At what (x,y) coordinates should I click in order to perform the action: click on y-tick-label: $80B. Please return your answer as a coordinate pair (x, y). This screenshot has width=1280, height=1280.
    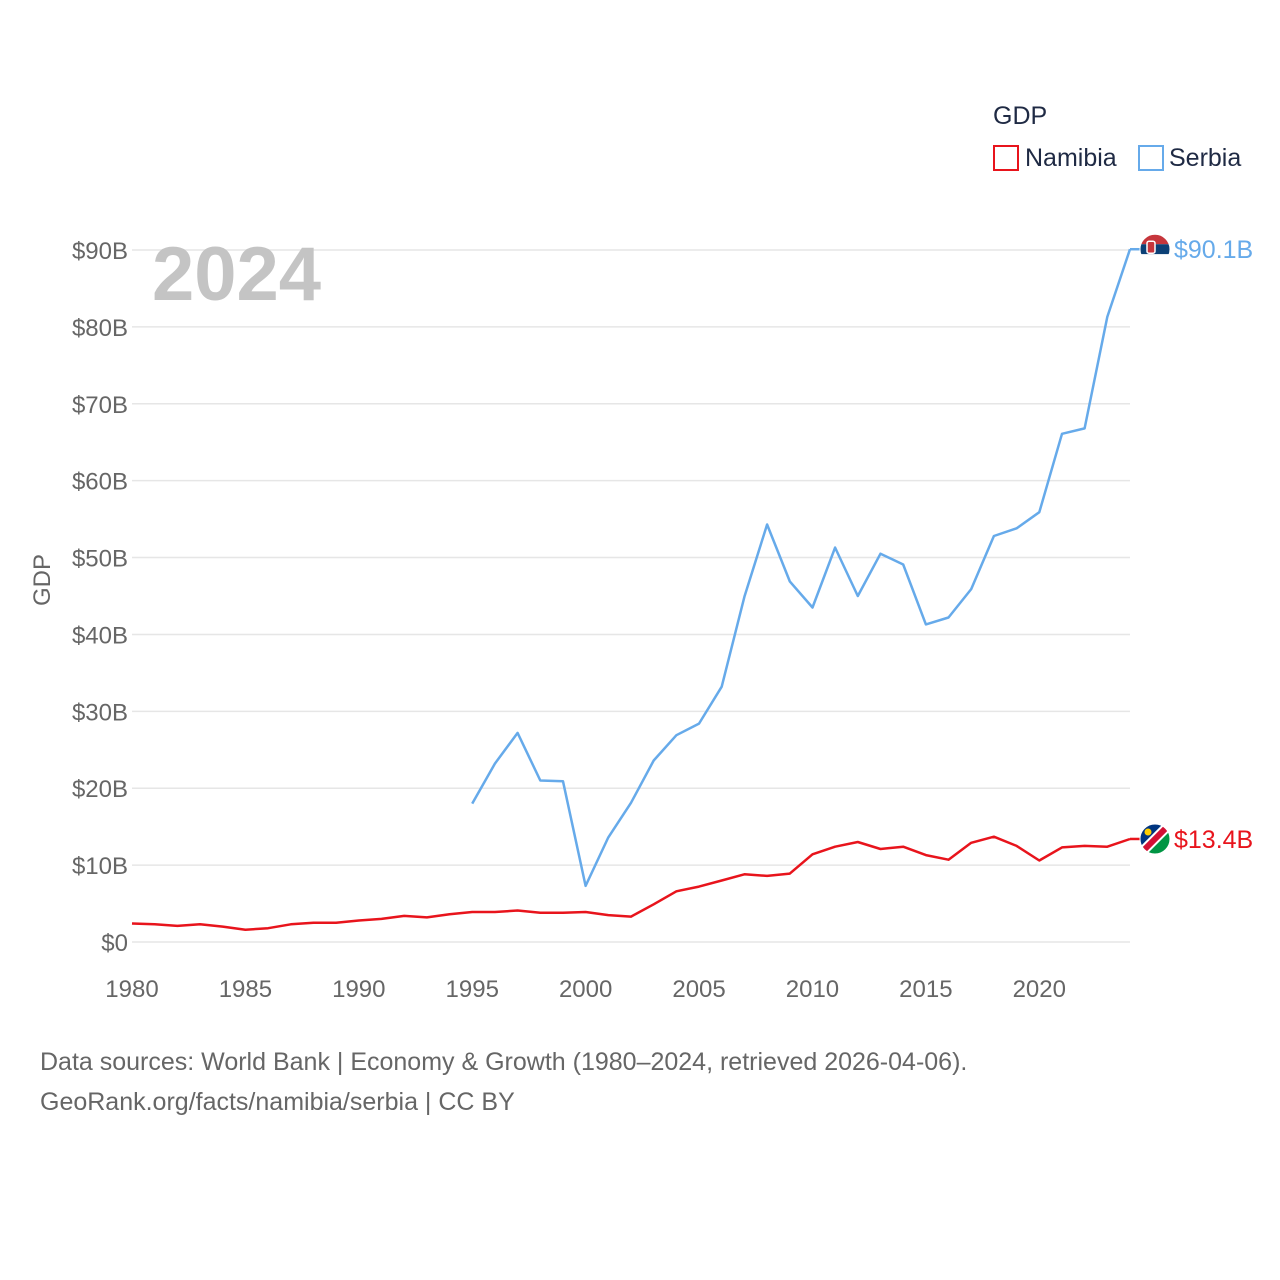
    Looking at the image, I should click on (100, 328).